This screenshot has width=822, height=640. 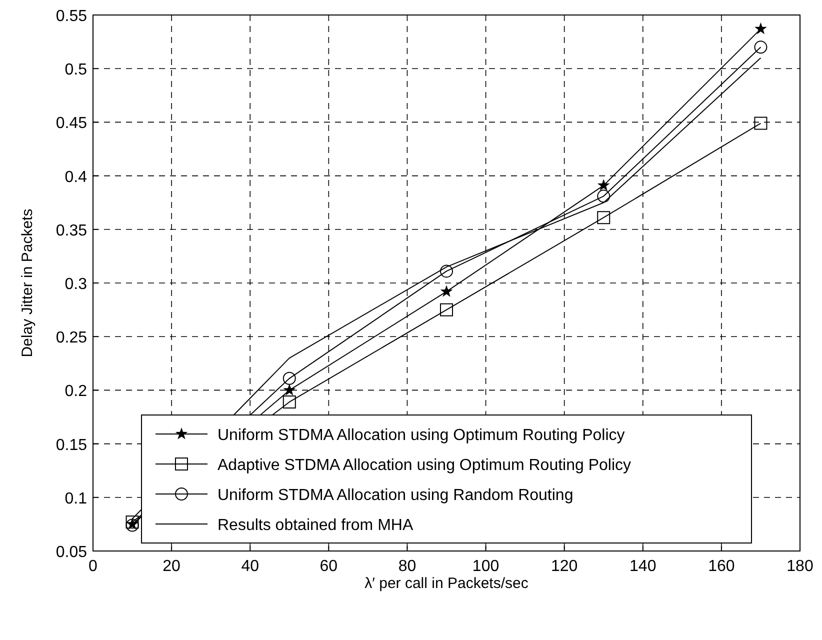 What do you see at coordinates (486, 566) in the screenshot?
I see `x-tick-label: 100` at bounding box center [486, 566].